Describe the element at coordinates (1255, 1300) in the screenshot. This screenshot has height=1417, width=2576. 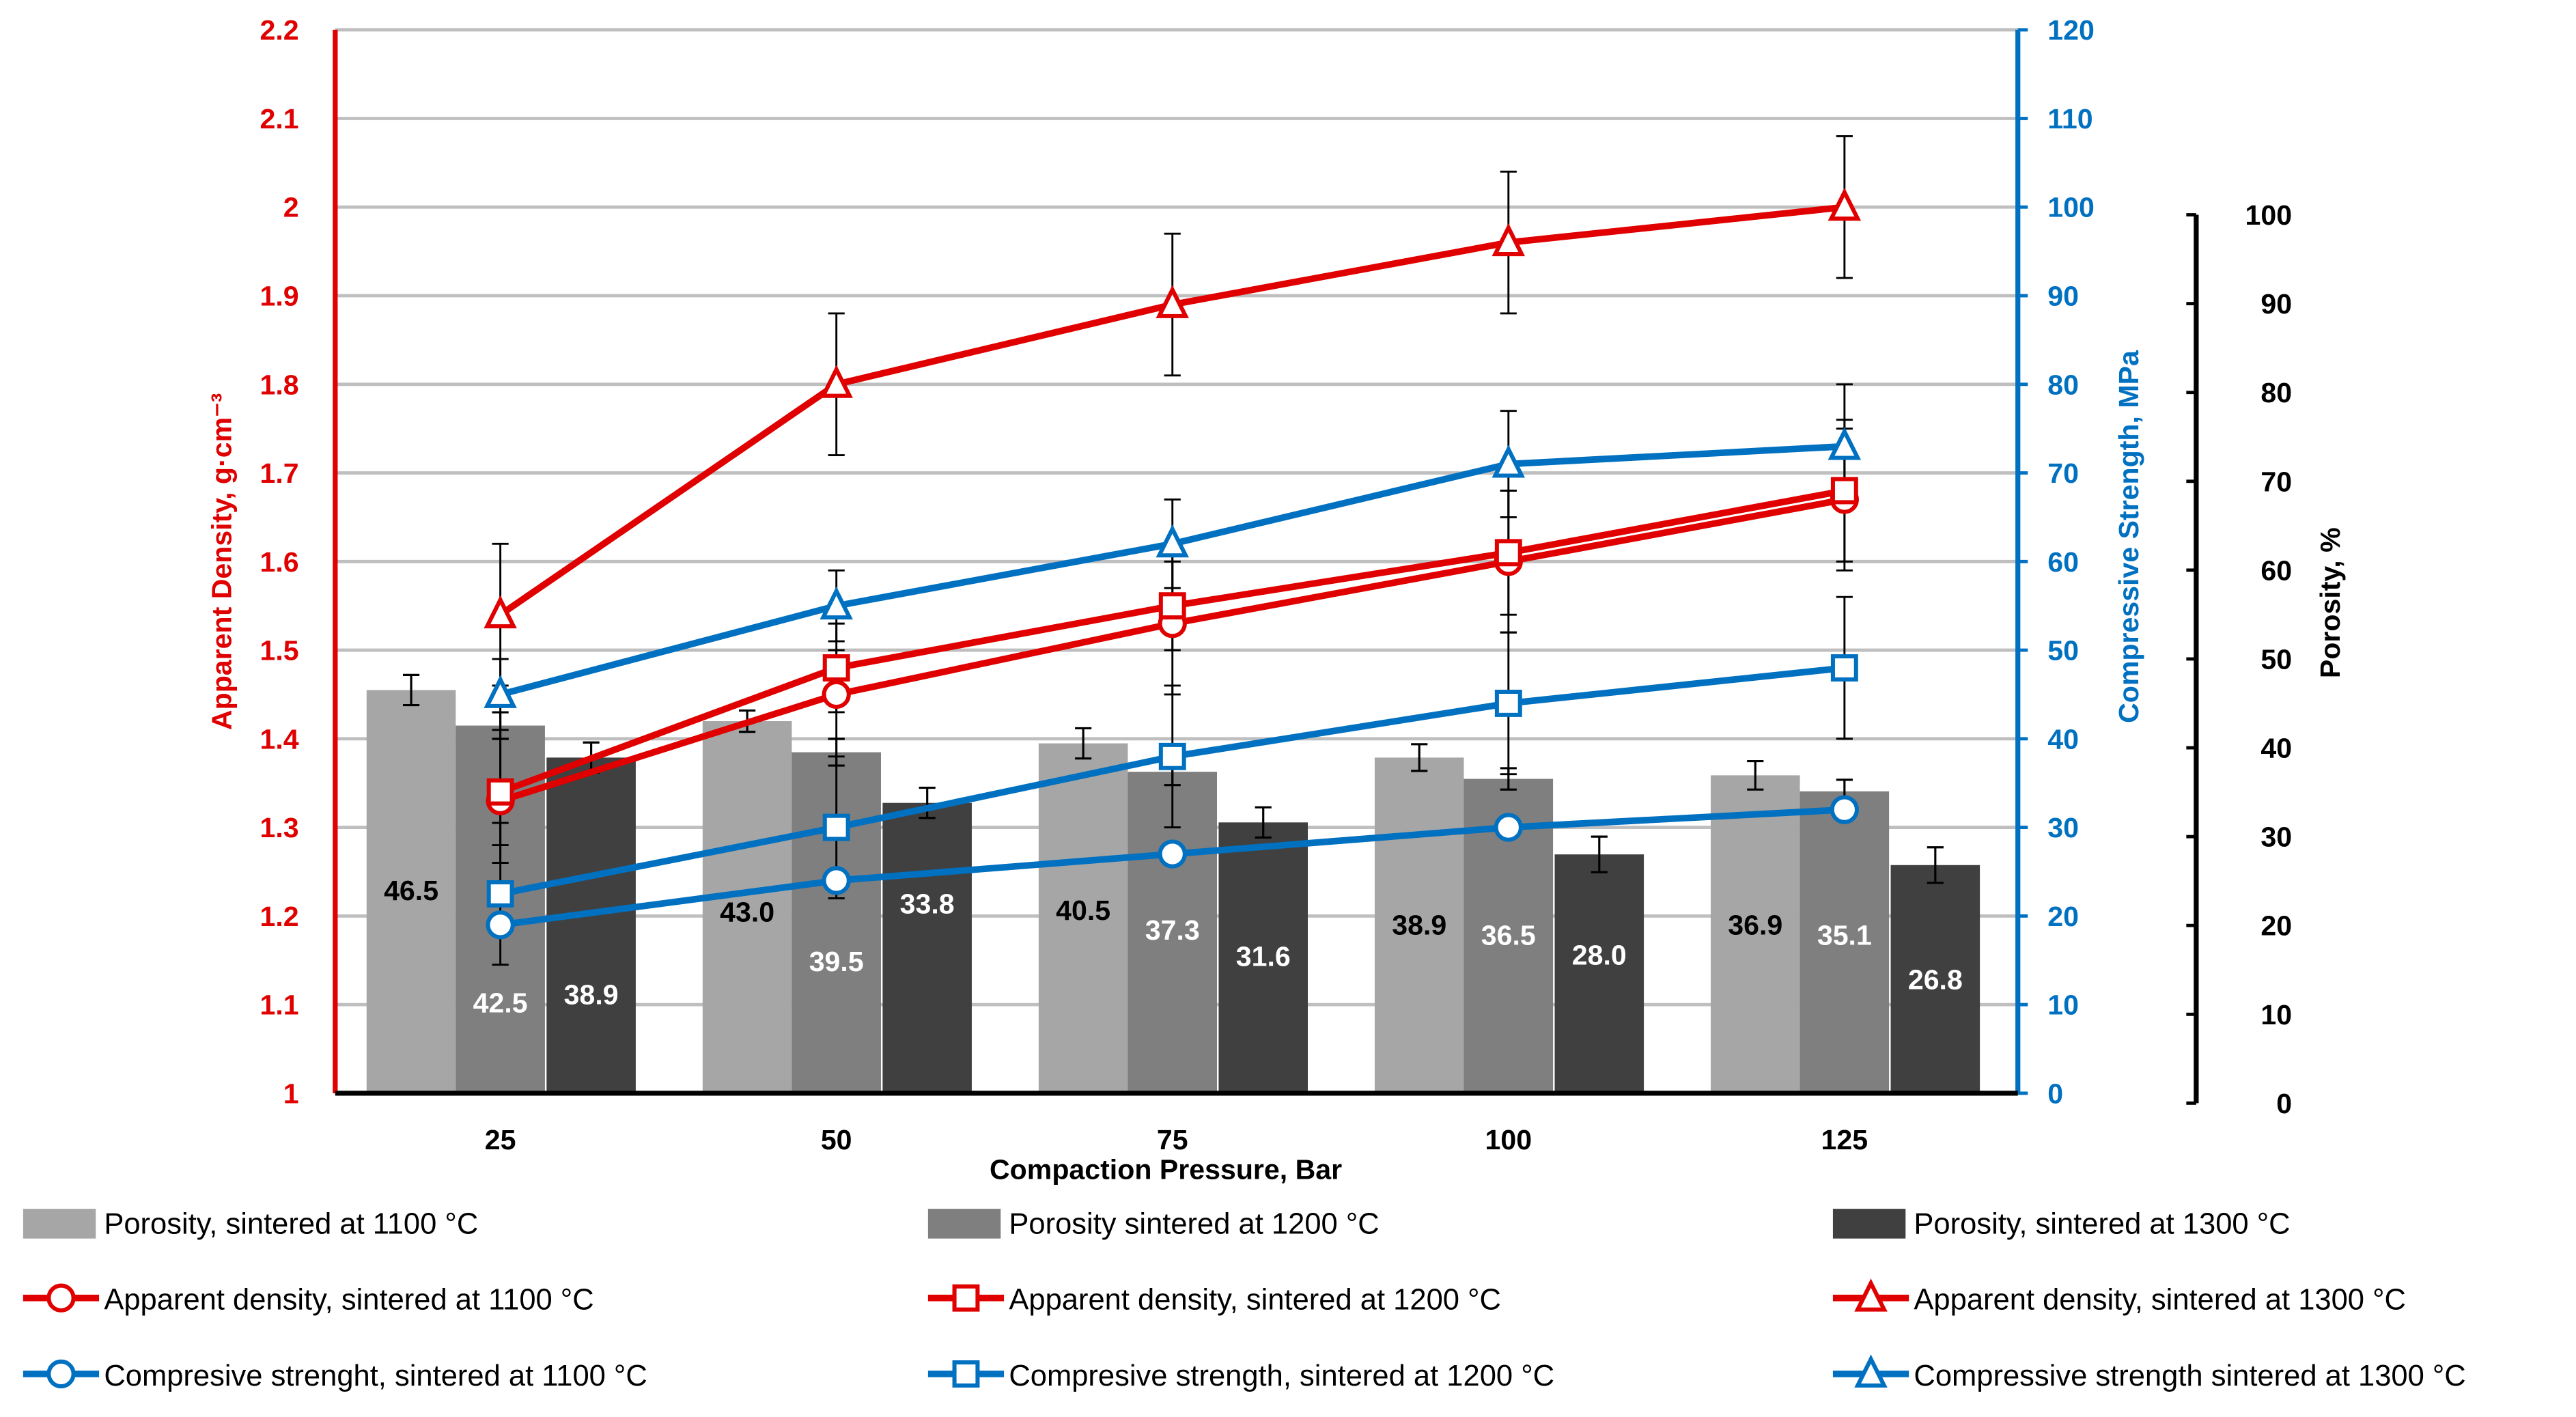
I see `legend-label: Apparent density, sintered at 1200 °C` at that location.